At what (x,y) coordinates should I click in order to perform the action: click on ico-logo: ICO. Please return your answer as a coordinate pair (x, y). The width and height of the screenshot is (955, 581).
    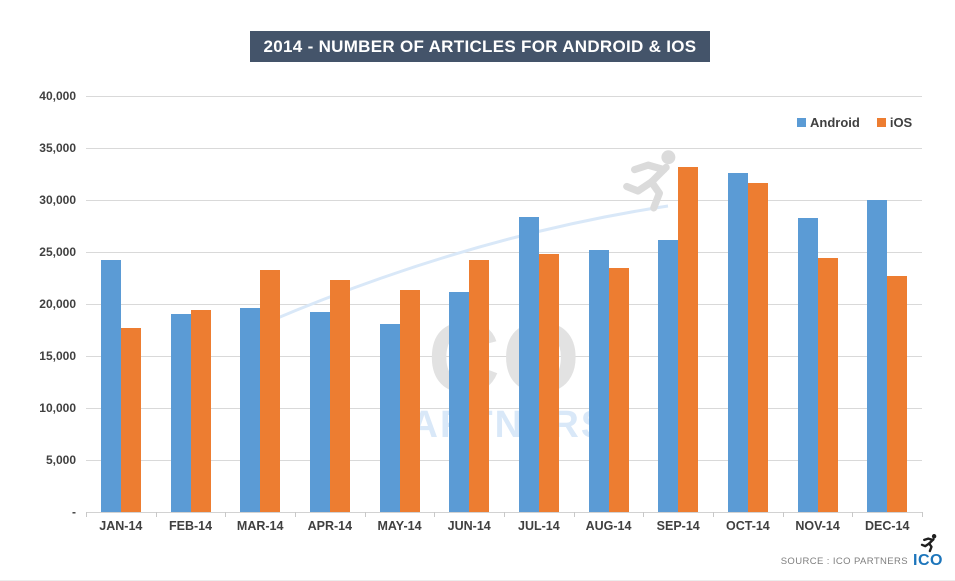
    Looking at the image, I should click on (928, 560).